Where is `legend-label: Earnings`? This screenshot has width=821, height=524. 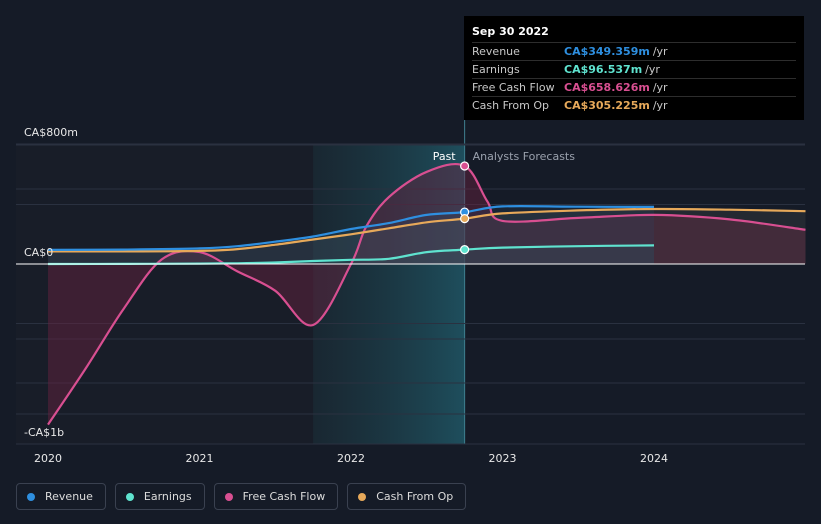 legend-label: Earnings is located at coordinates (167, 496).